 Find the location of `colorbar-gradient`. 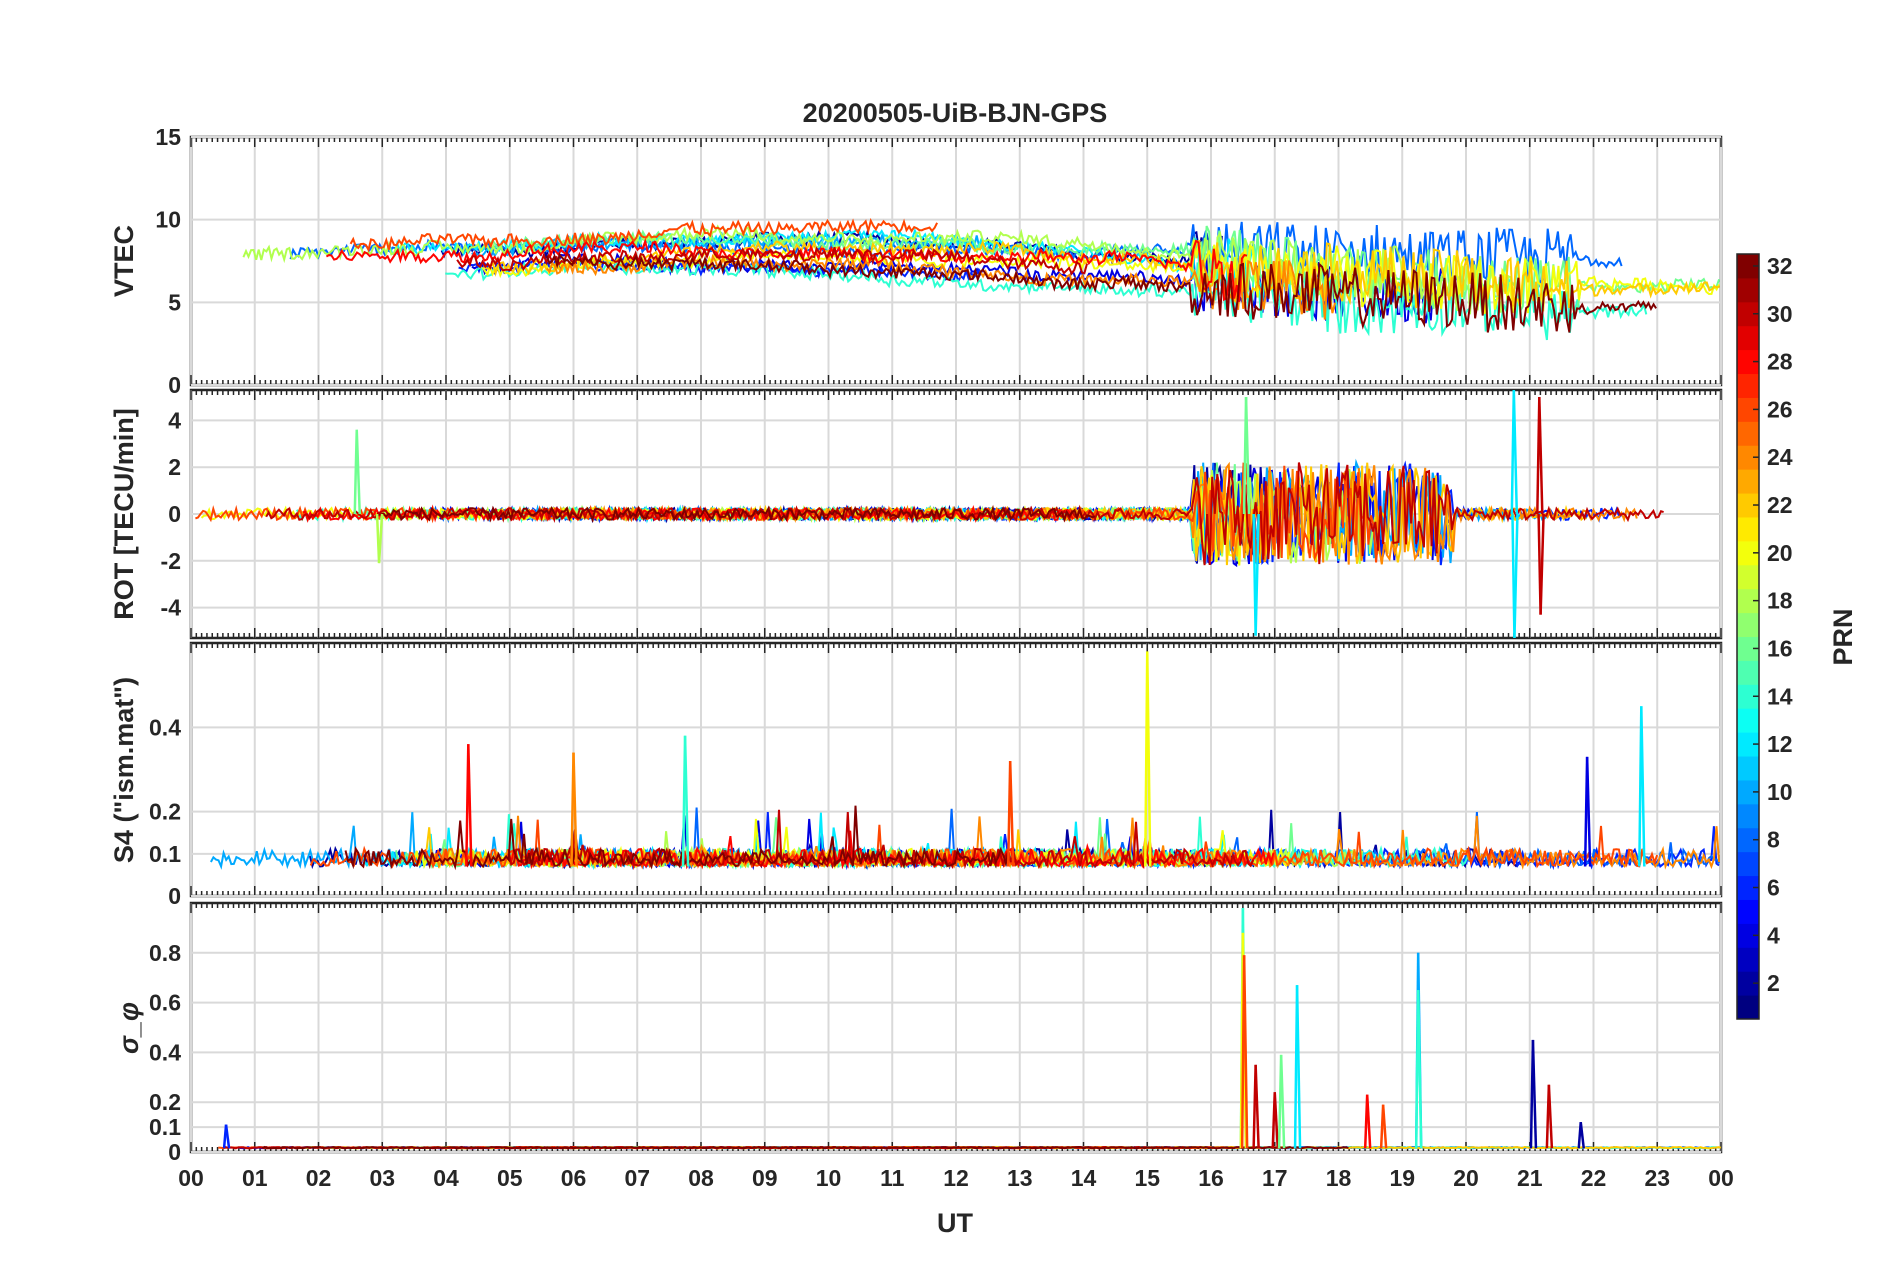

colorbar-gradient is located at coordinates (1748, 637).